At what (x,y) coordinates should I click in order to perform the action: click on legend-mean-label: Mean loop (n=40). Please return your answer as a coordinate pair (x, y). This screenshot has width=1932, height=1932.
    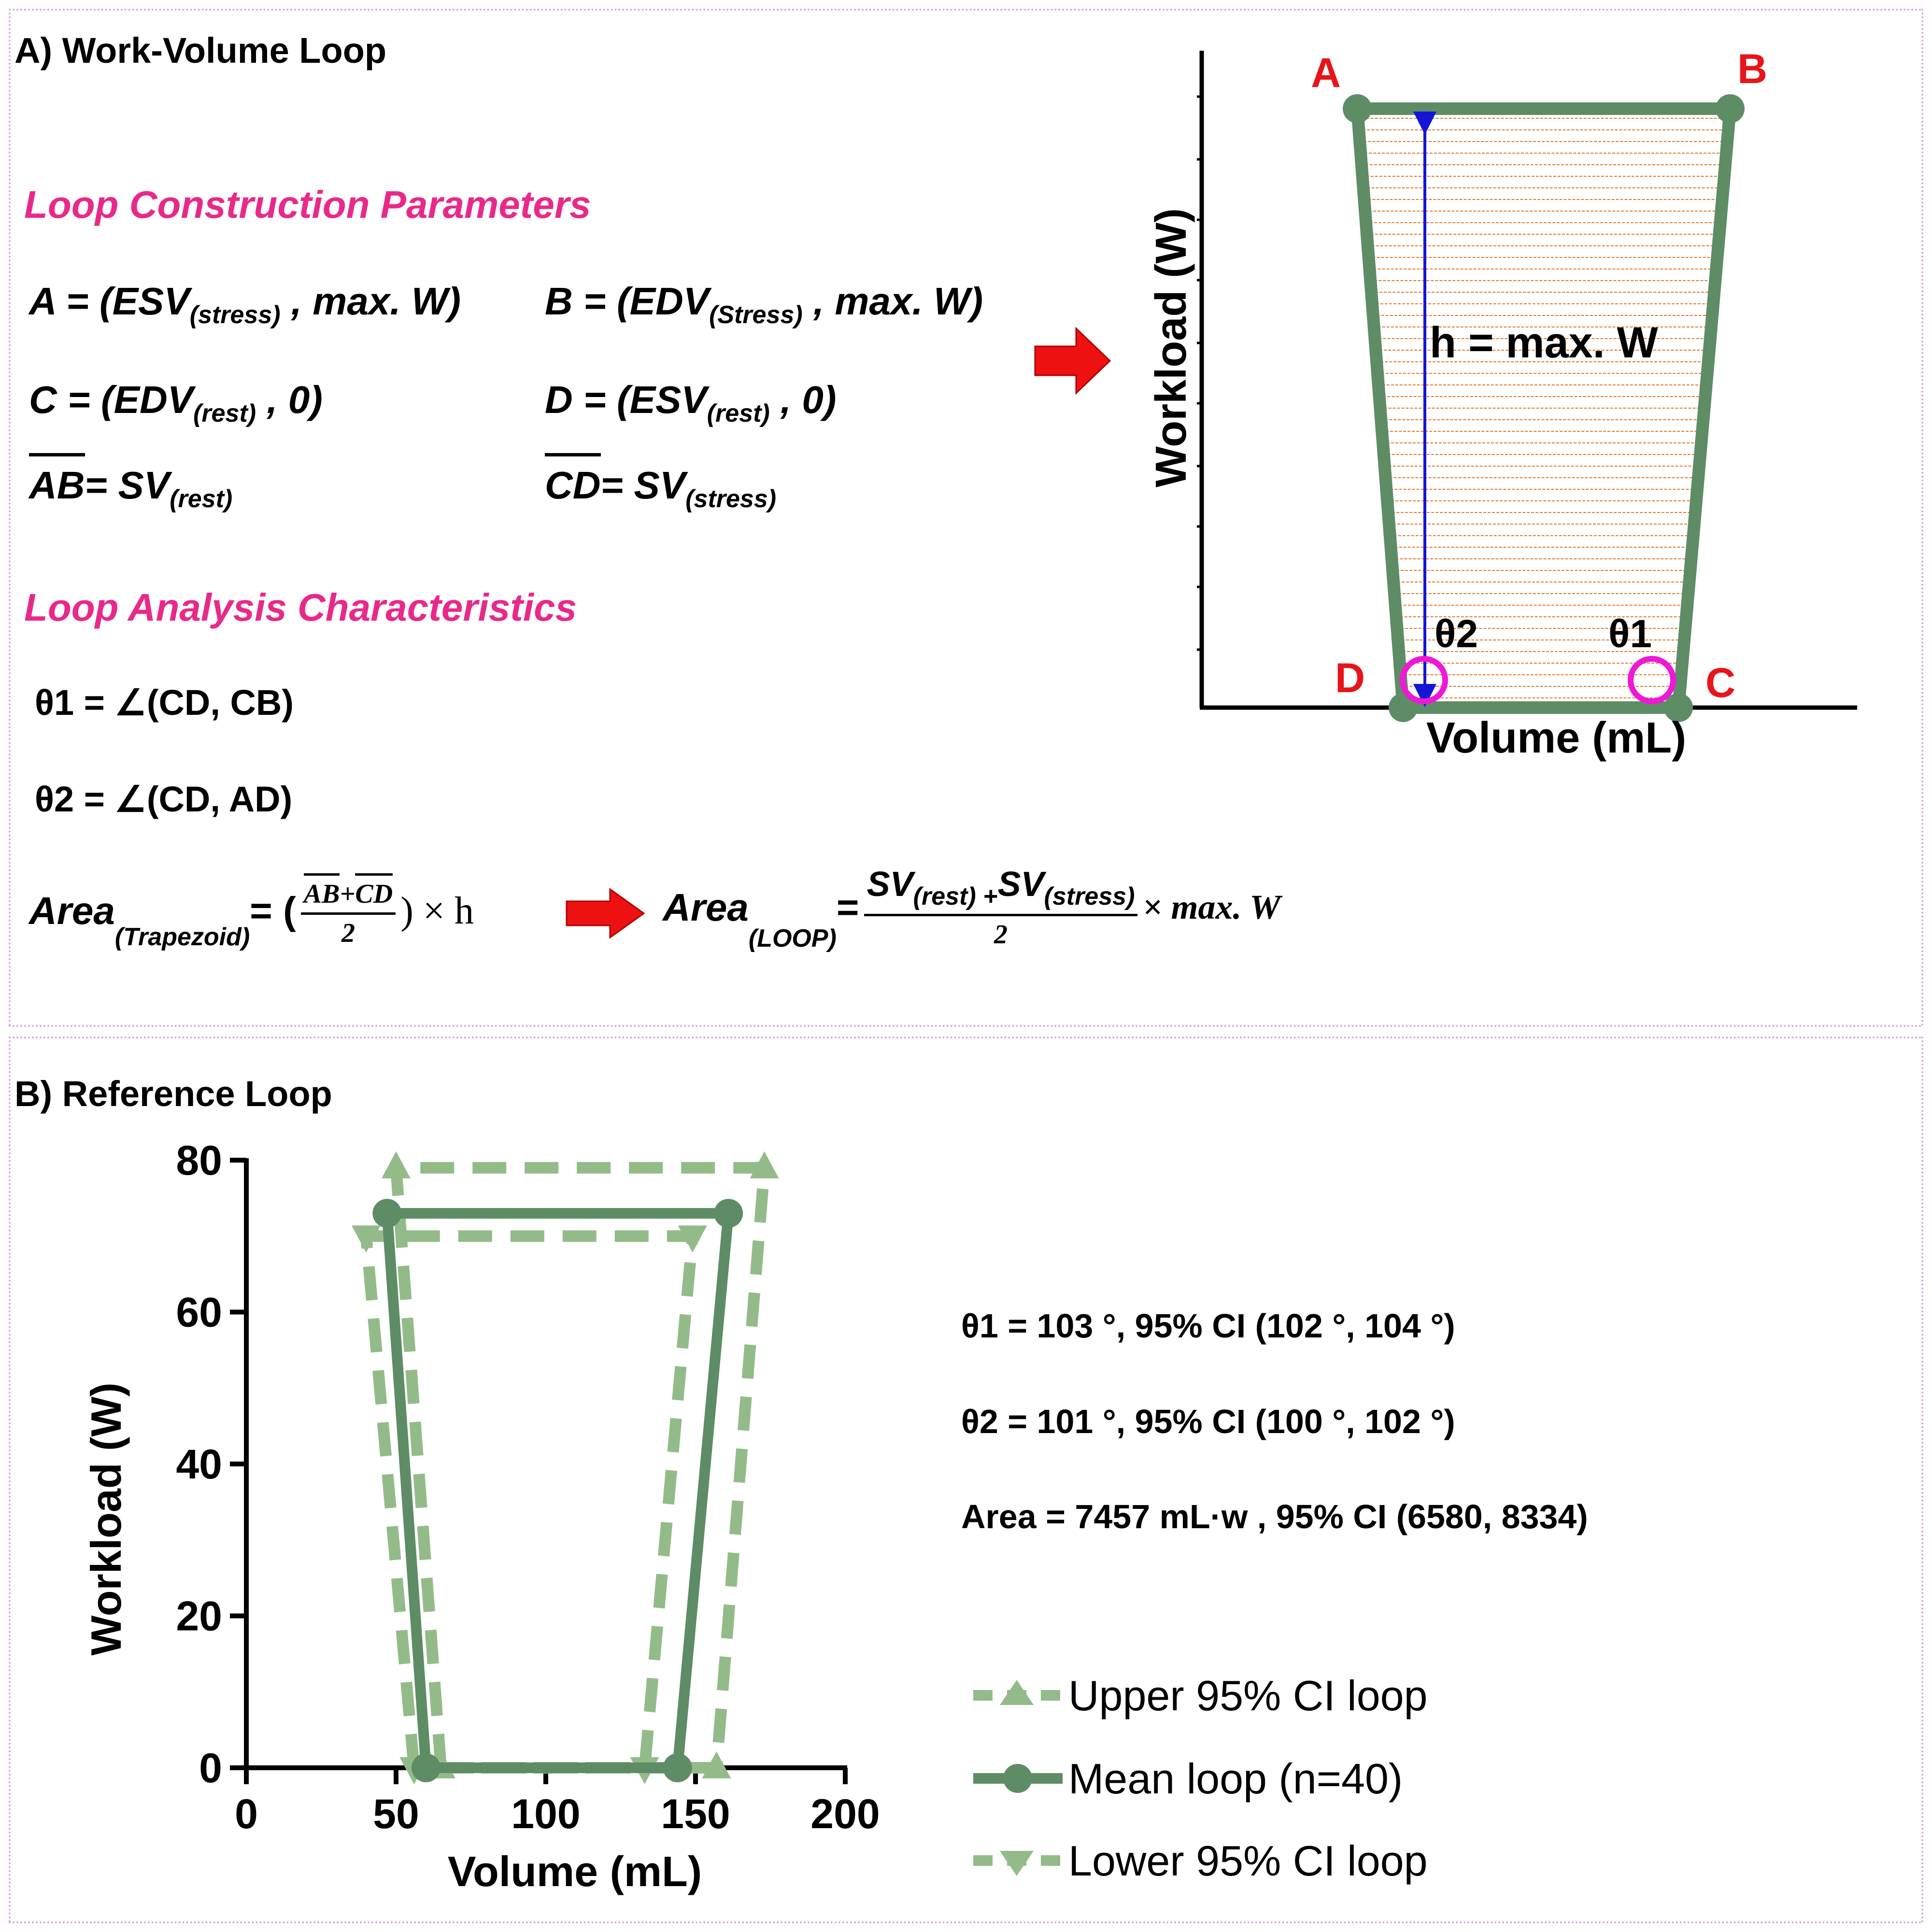
    Looking at the image, I should click on (1235, 1779).